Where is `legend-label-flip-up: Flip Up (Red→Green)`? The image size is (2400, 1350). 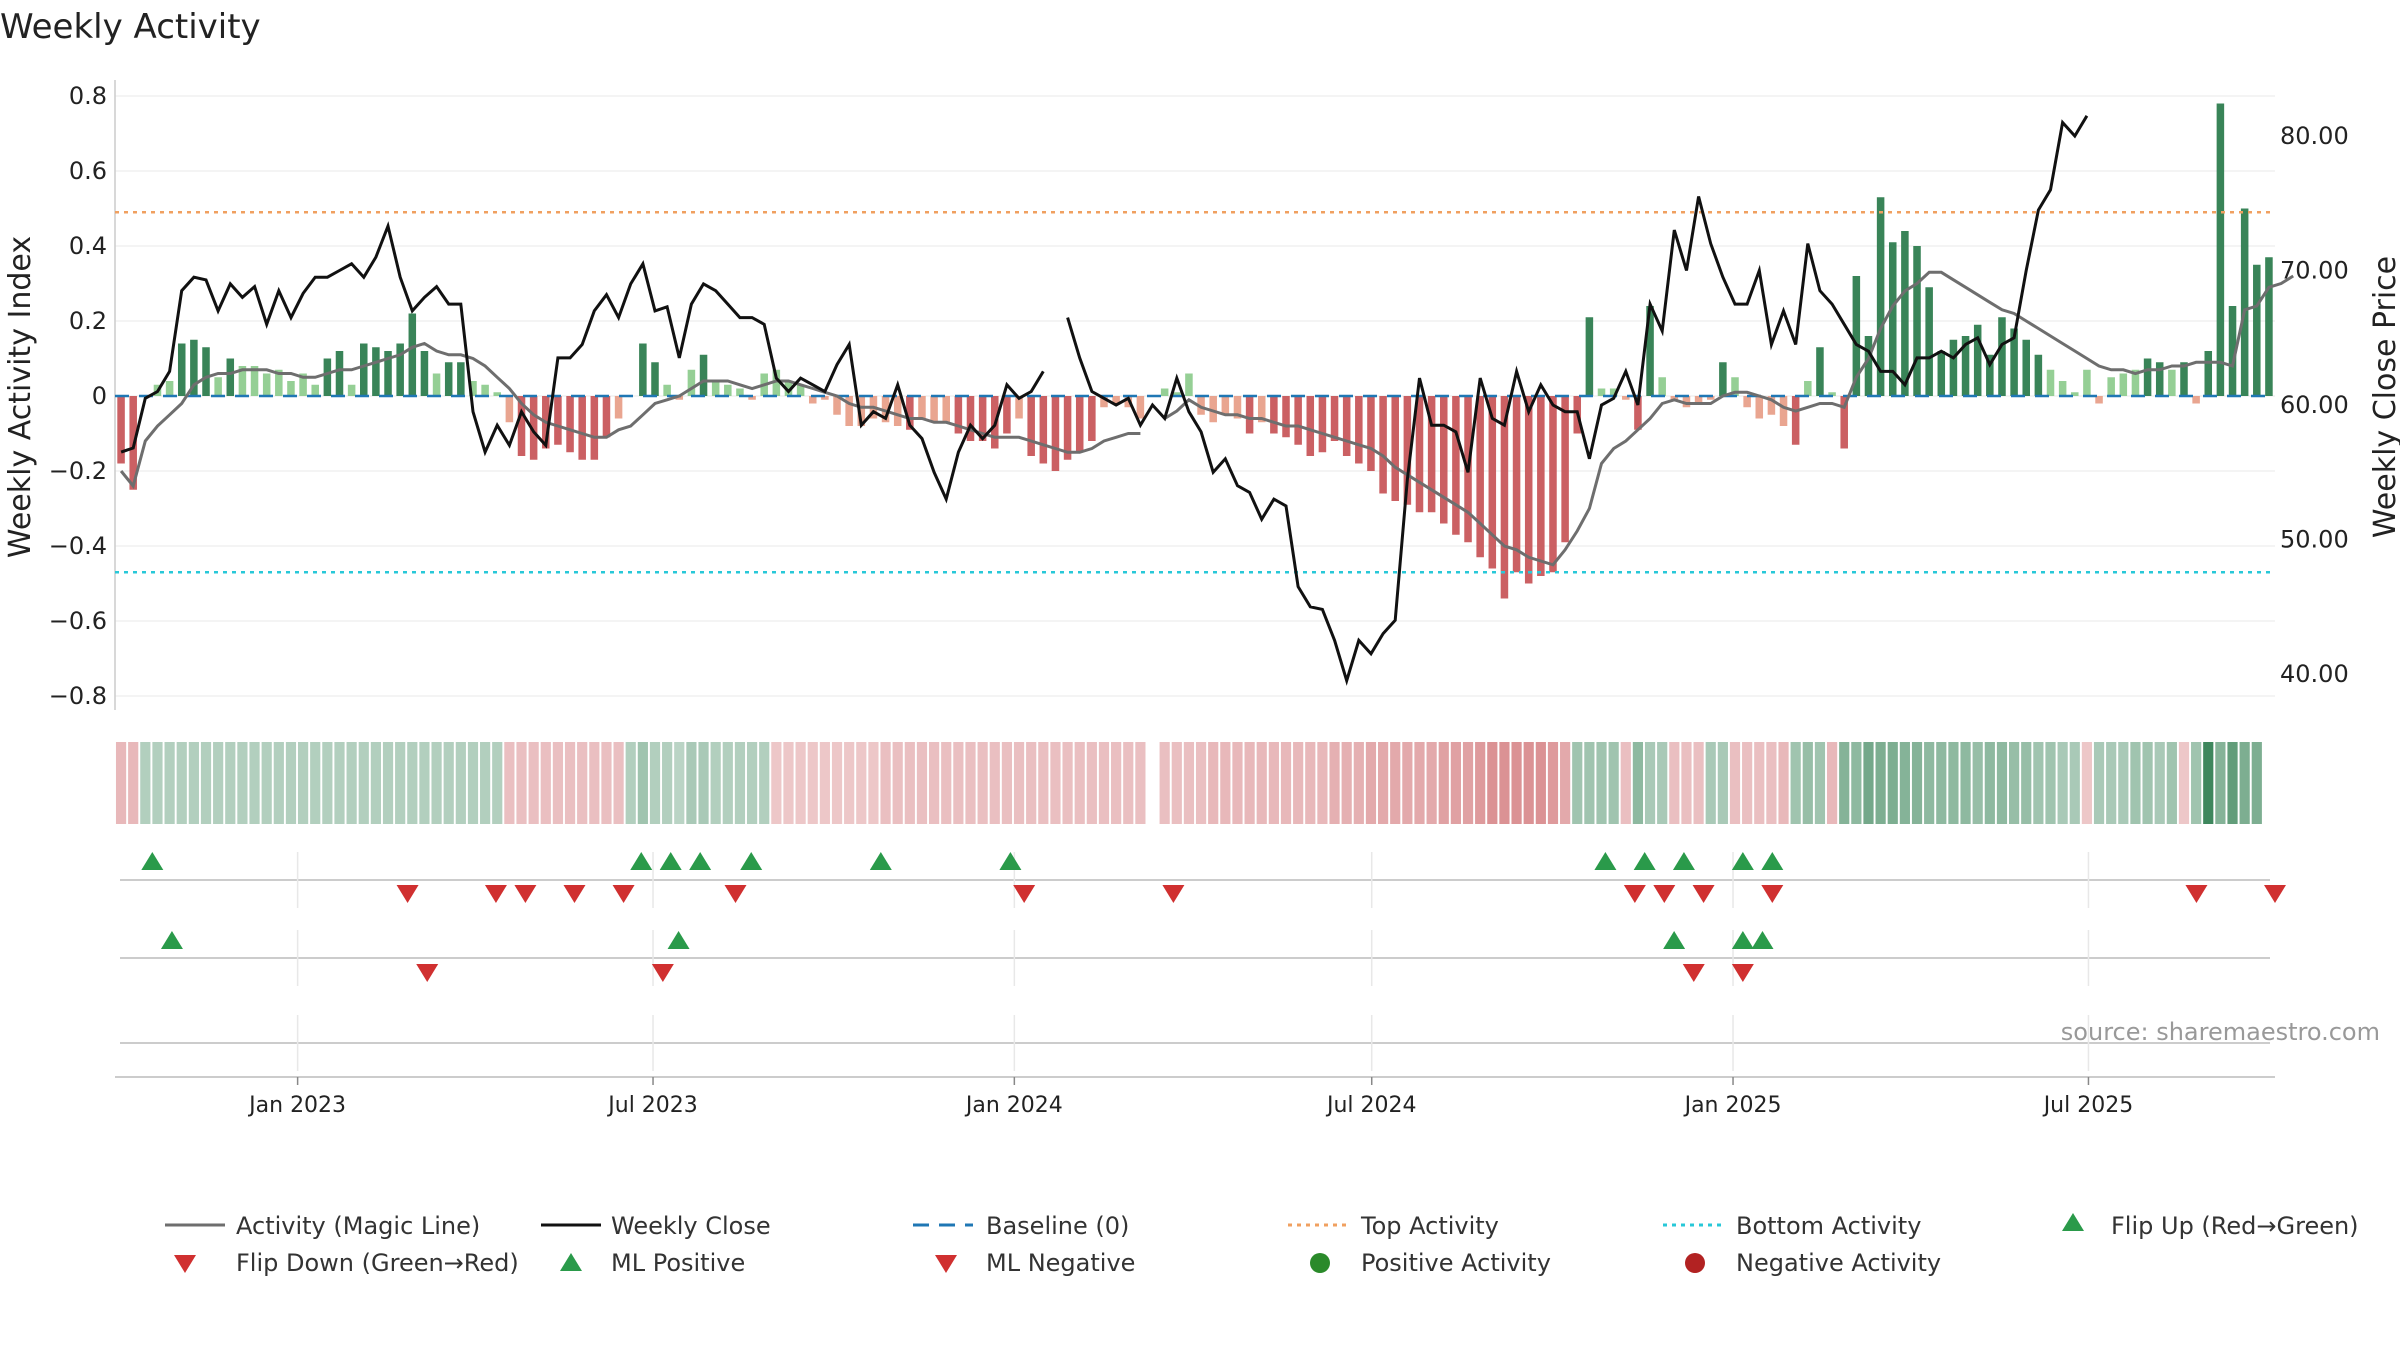 legend-label-flip-up: Flip Up (Red→Green) is located at coordinates (2235, 1226).